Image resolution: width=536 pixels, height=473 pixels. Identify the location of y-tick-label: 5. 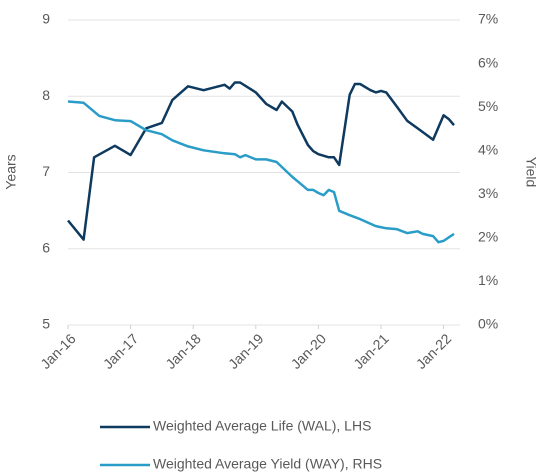
(46, 324).